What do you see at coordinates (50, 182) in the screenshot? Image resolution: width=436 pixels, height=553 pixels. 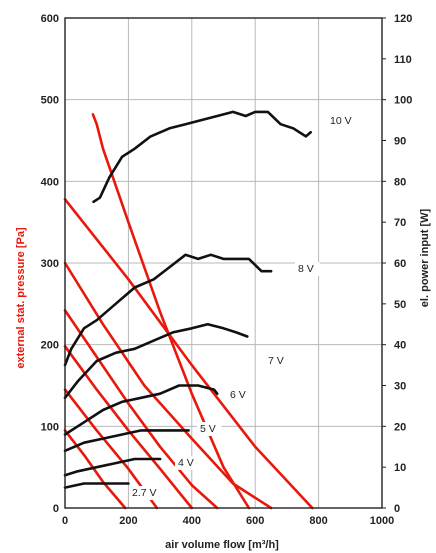 I see `y-left-tick-label: 400` at bounding box center [50, 182].